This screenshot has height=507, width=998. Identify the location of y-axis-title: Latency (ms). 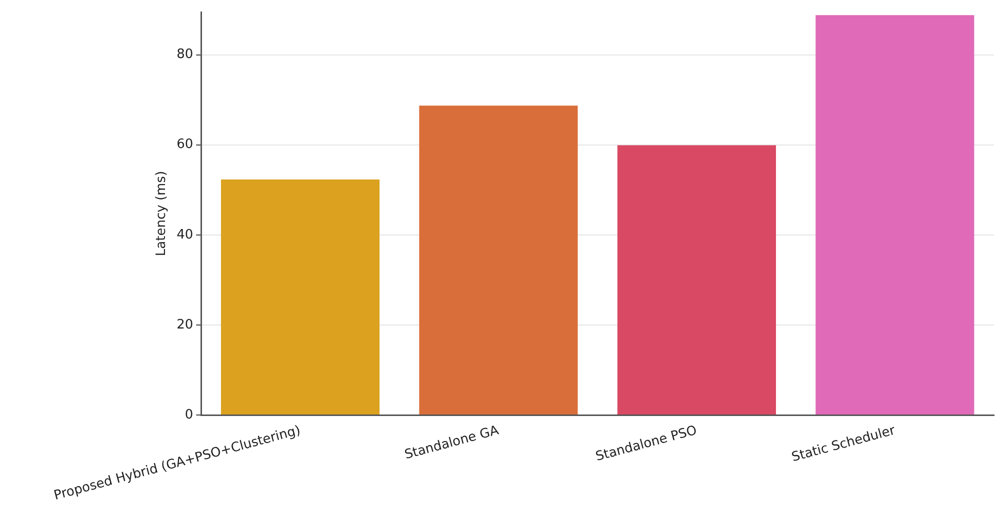
(162, 213).